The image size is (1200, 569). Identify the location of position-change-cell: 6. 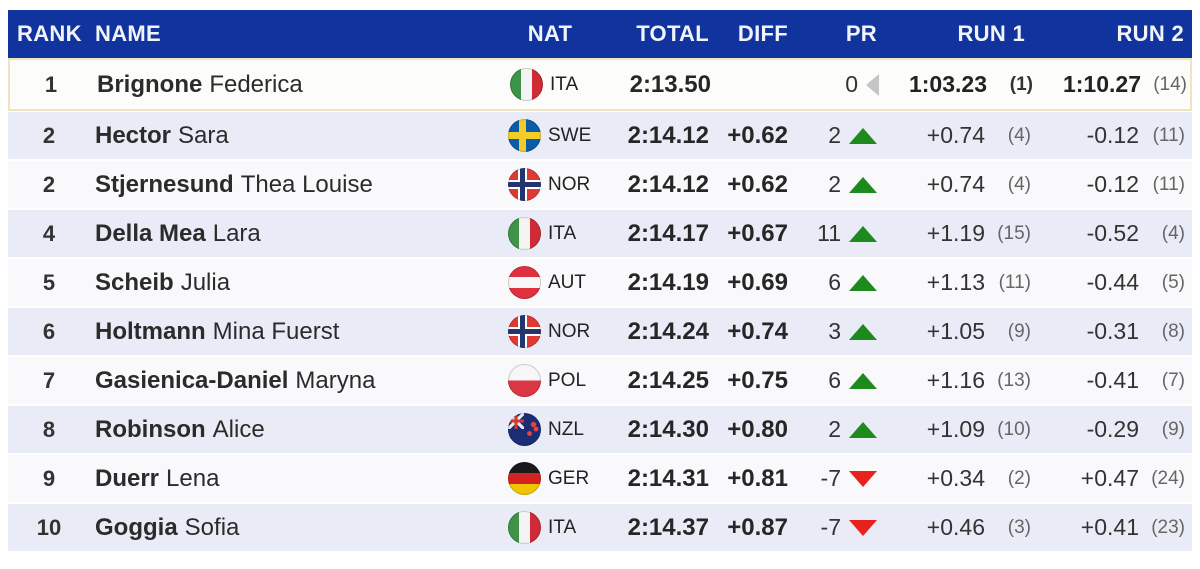
(834, 282).